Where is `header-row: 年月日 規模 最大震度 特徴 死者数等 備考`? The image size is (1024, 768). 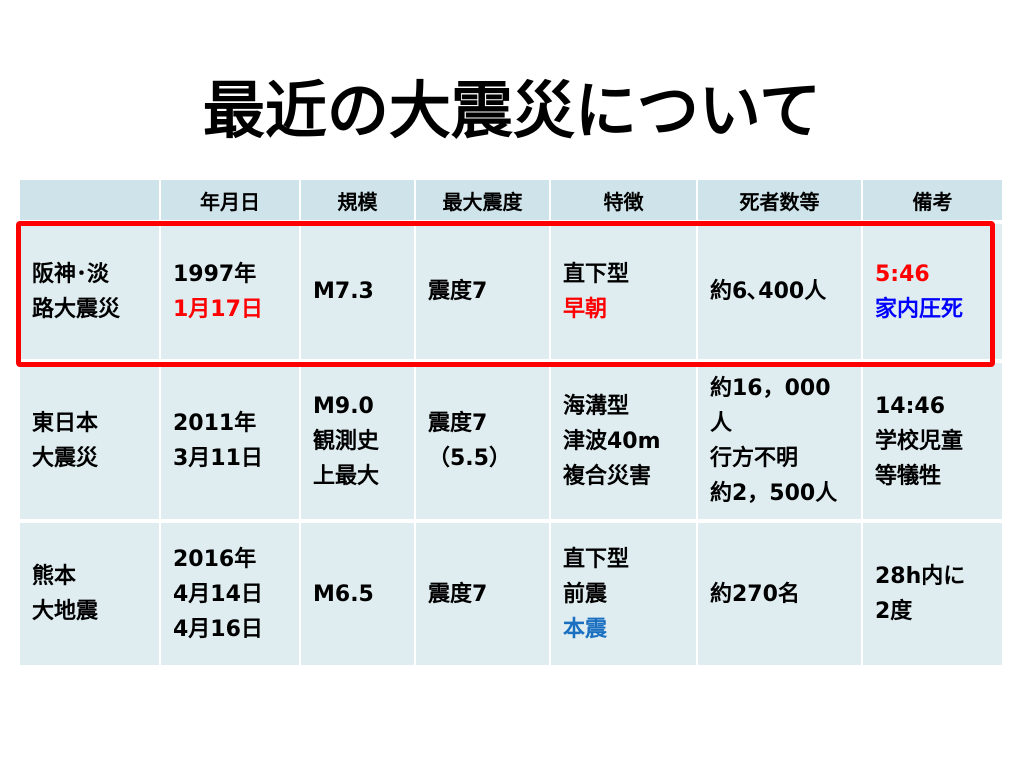 header-row: 年月日 規模 最大震度 特徴 死者数等 備考 is located at coordinates (512, 202).